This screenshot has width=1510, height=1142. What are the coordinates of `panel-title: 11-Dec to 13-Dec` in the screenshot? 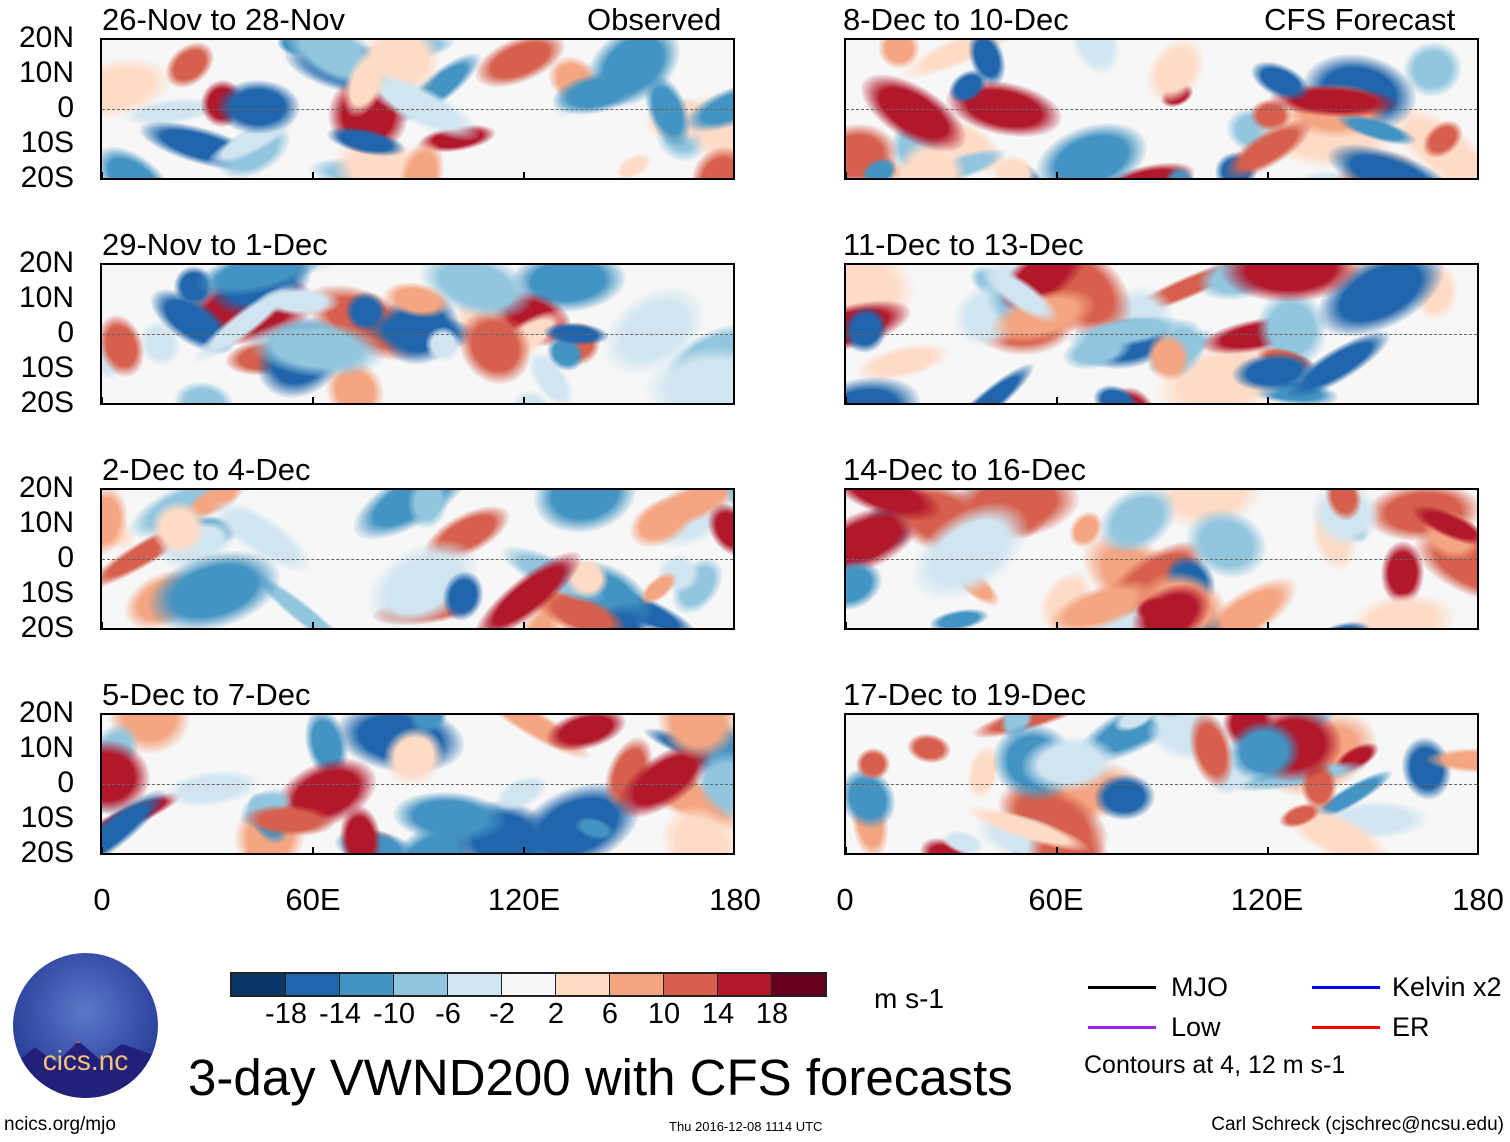 It's located at (963, 244).